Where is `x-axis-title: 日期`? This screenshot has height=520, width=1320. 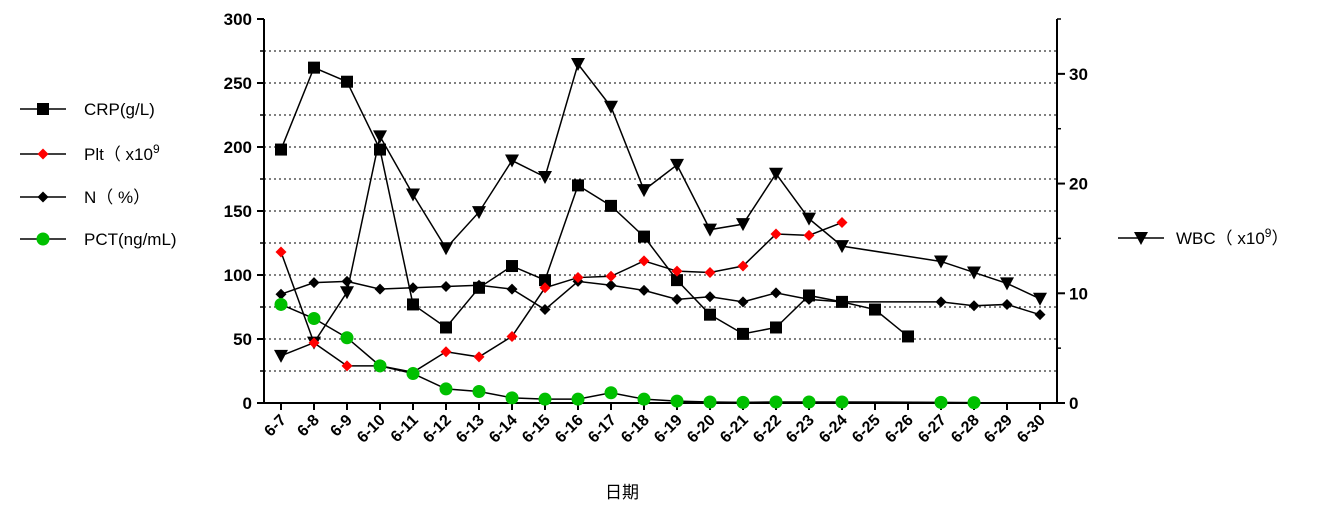 x-axis-title: 日期 is located at coordinates (622, 493).